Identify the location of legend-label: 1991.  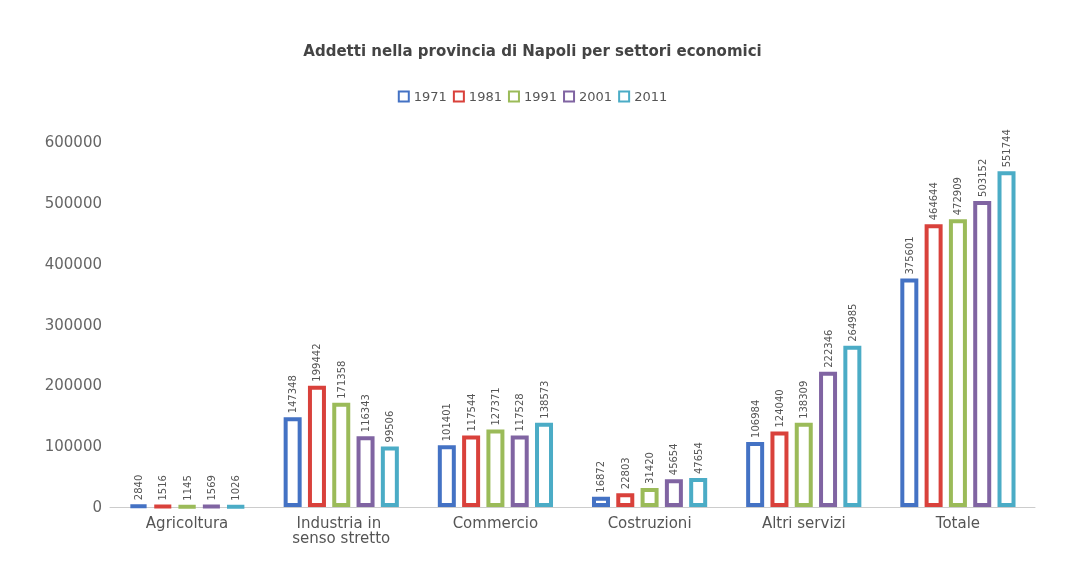
(540, 96).